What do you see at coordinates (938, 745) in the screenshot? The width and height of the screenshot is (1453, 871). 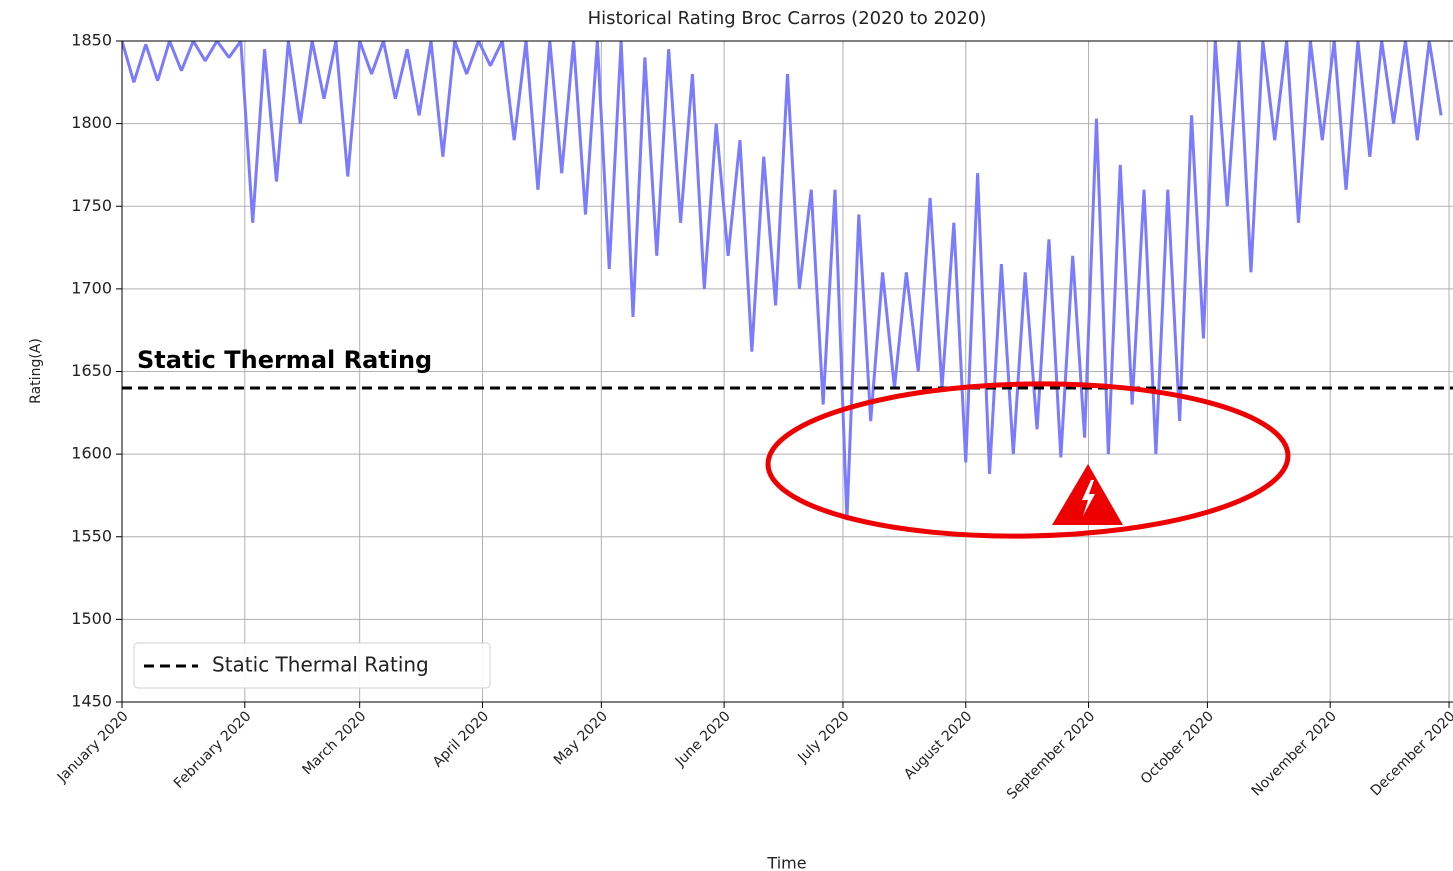 I see `x-tick-label: August 2020` at bounding box center [938, 745].